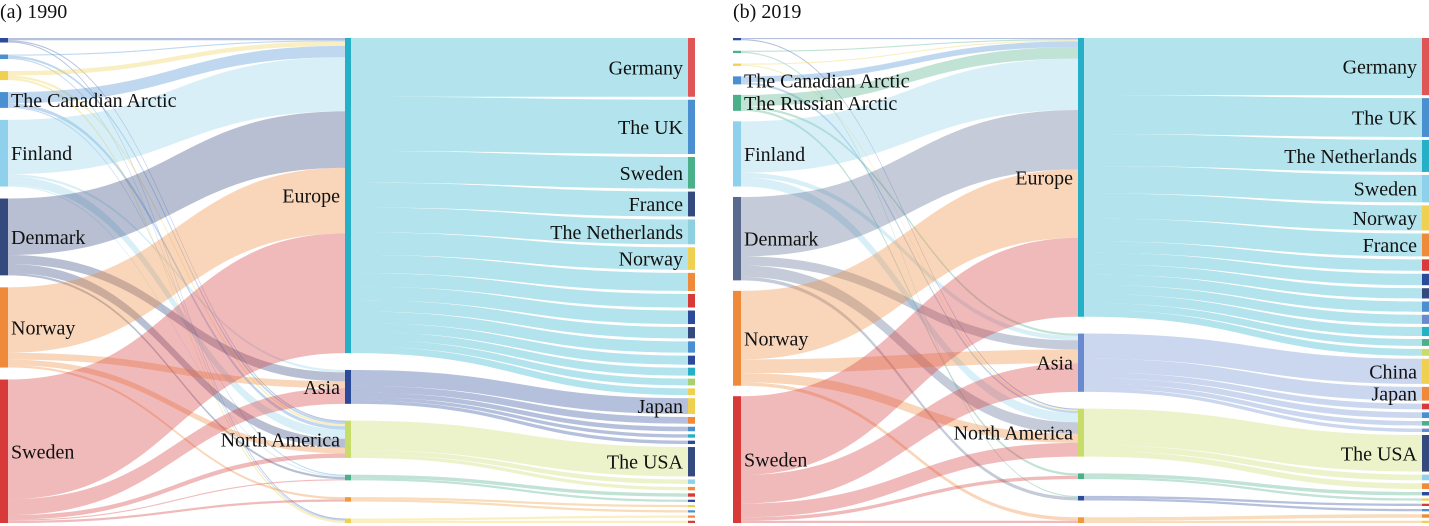 The width and height of the screenshot is (1429, 526). Describe the element at coordinates (348, 439) in the screenshot. I see `node-north-america` at that location.